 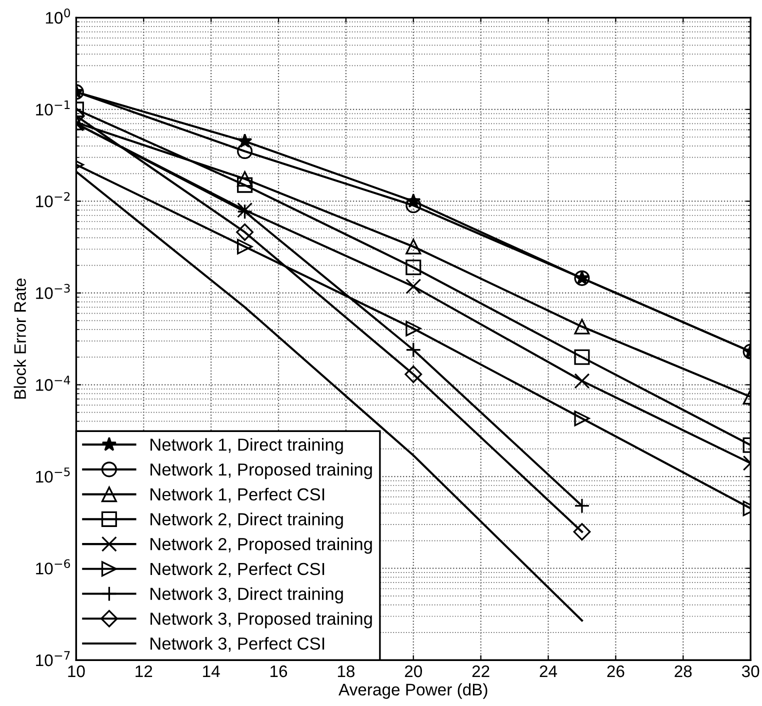 What do you see at coordinates (144, 671) in the screenshot?
I see `x-tick-label: 12` at bounding box center [144, 671].